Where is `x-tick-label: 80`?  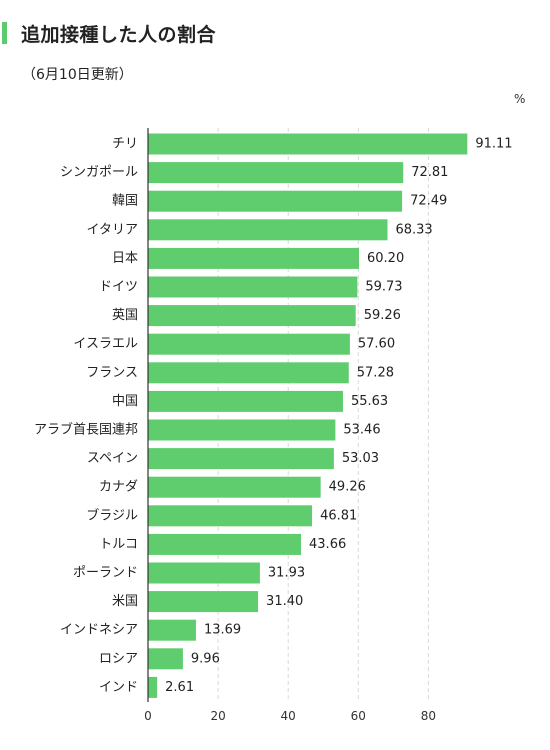 x-tick-label: 80 is located at coordinates (428, 716).